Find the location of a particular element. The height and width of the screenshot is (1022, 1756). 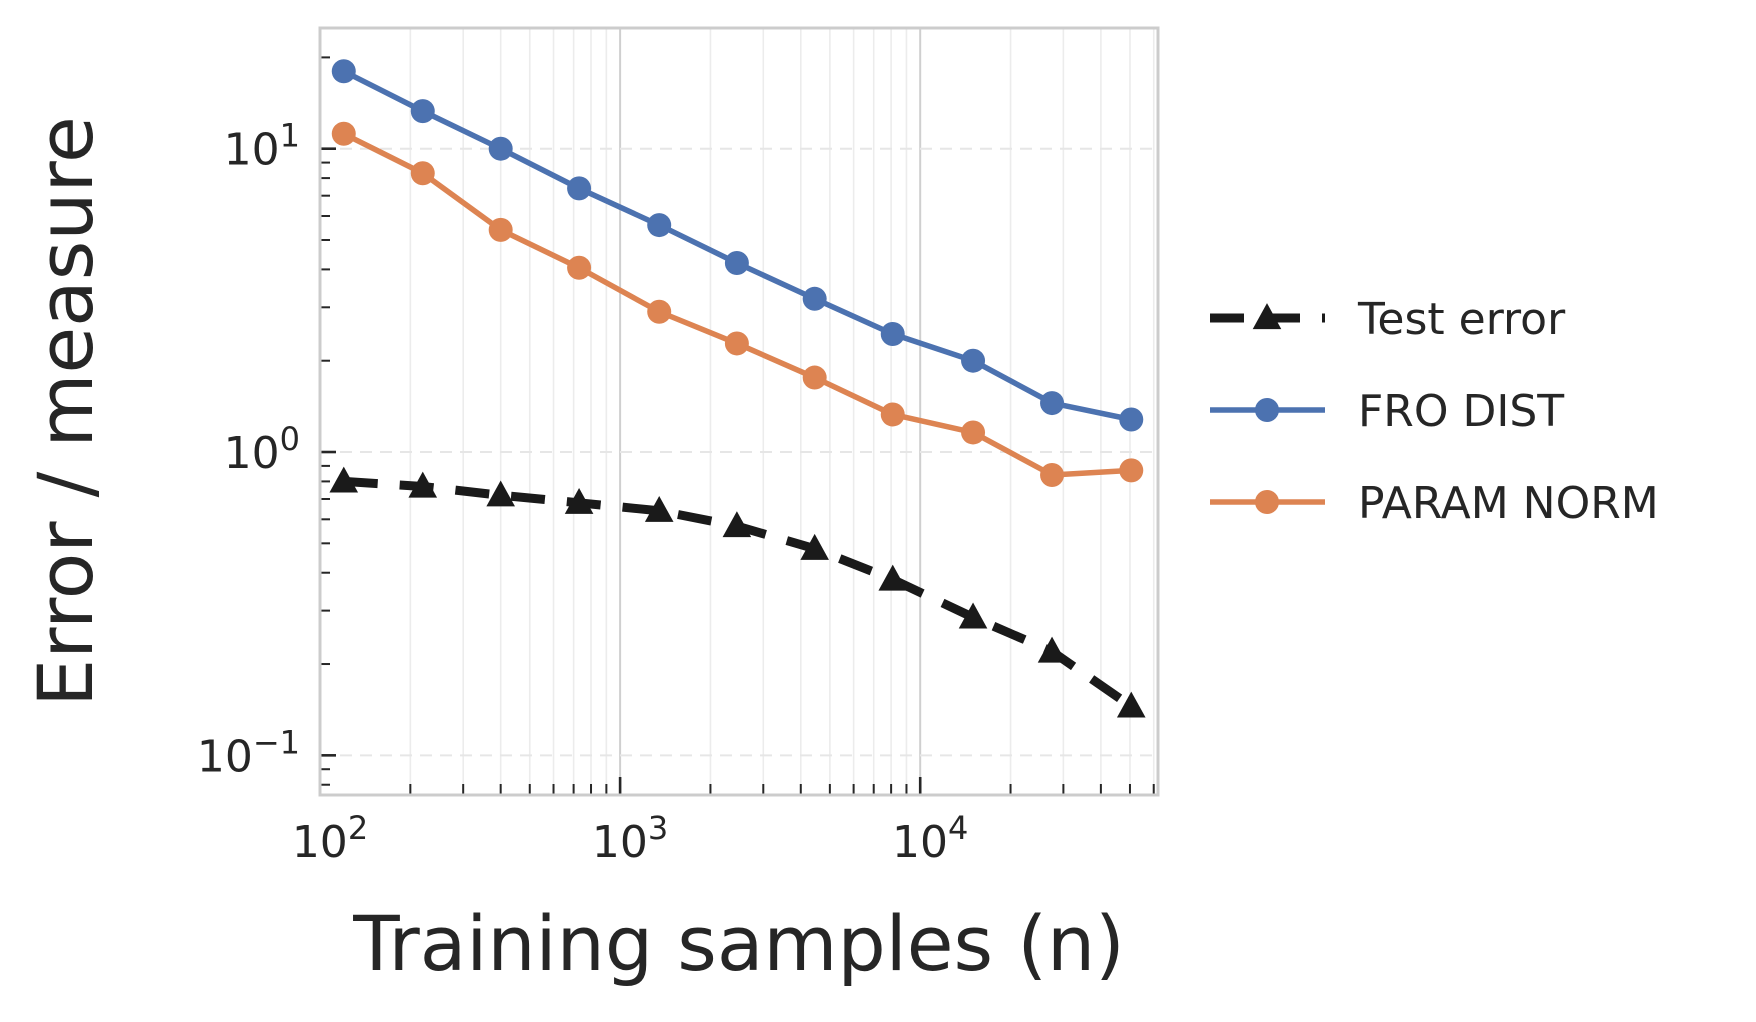

legend-item: Test error is located at coordinates (1388, 319).